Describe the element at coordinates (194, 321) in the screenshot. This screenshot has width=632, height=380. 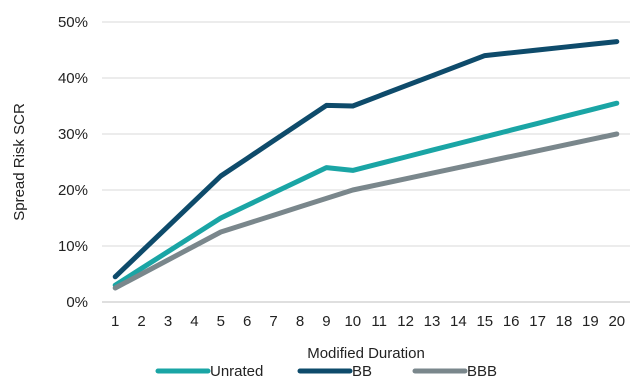
I see `x-tick-label: 4` at that location.